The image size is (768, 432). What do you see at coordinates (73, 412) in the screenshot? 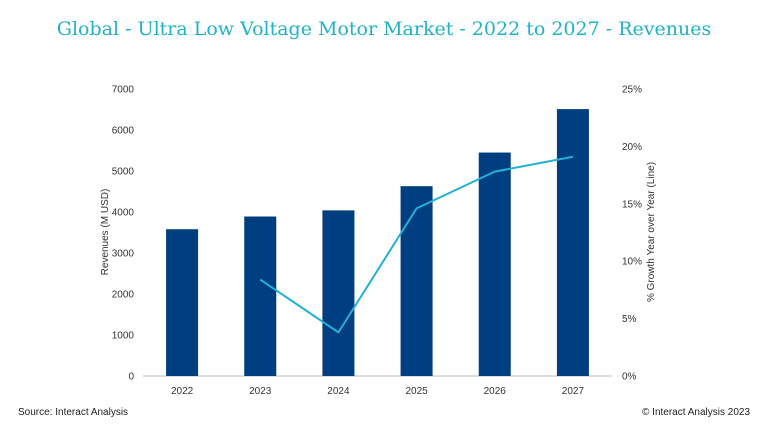
I see `source-note: Source: Interact Analysis` at bounding box center [73, 412].